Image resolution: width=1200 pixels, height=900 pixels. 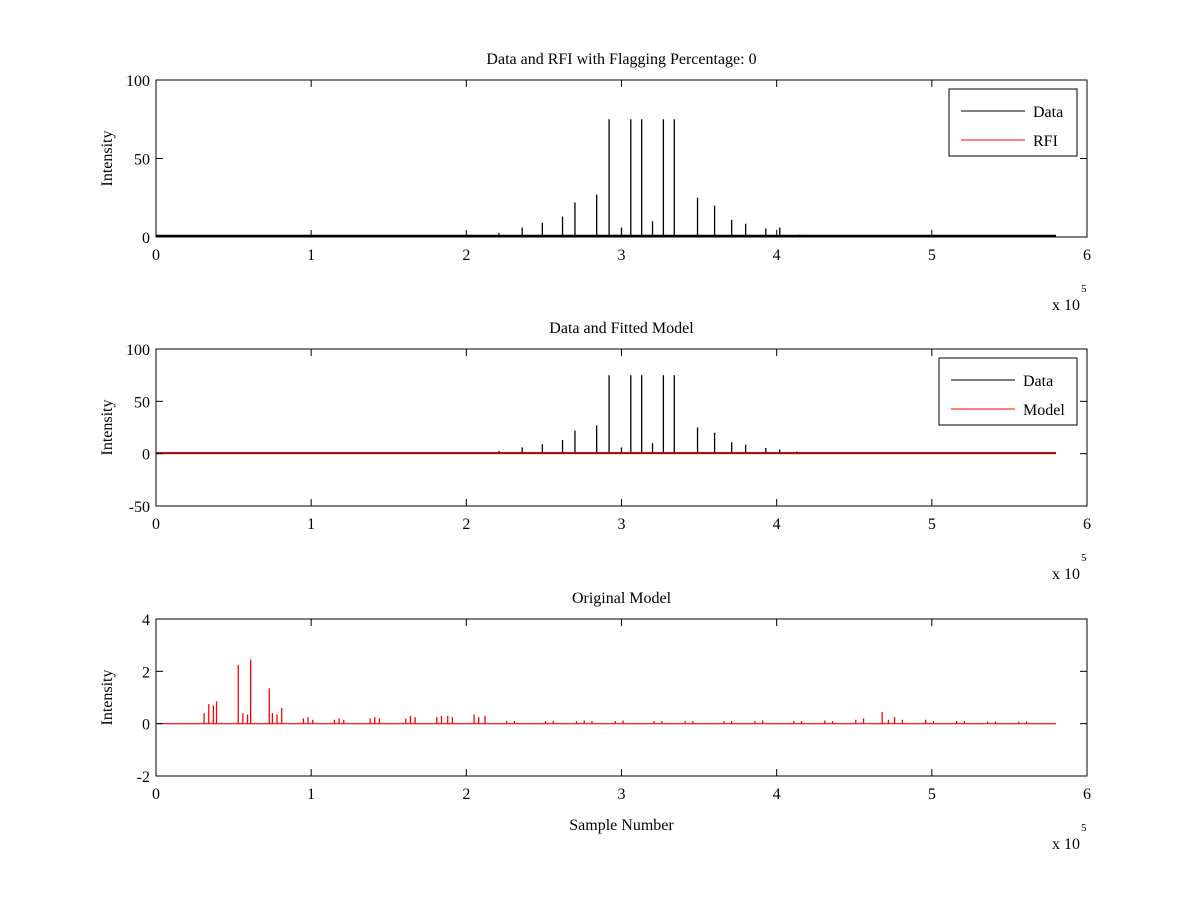 I want to click on chart-title: Data and RFI with Flagging Percentage: 0, so click(x=621, y=59).